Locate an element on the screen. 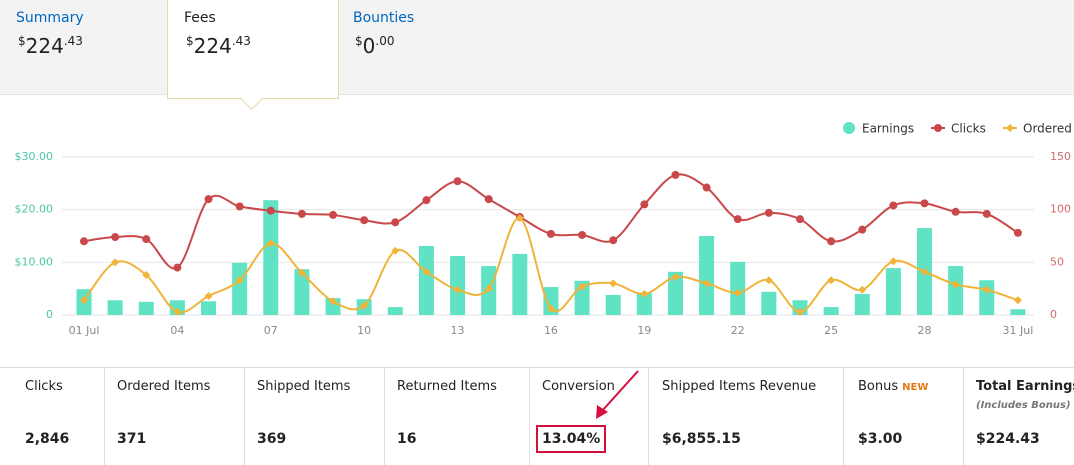  stat-cell: Shipped Items Revenue $6,855.15 is located at coordinates (745, 416).